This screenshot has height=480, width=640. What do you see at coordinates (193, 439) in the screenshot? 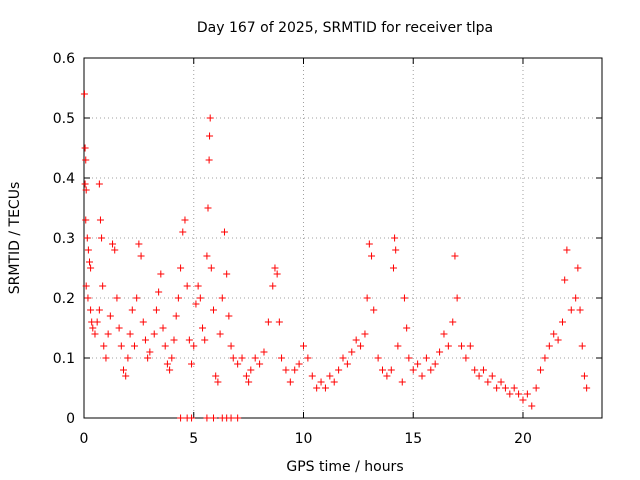
I see `x-tick-label: 5` at bounding box center [193, 439].